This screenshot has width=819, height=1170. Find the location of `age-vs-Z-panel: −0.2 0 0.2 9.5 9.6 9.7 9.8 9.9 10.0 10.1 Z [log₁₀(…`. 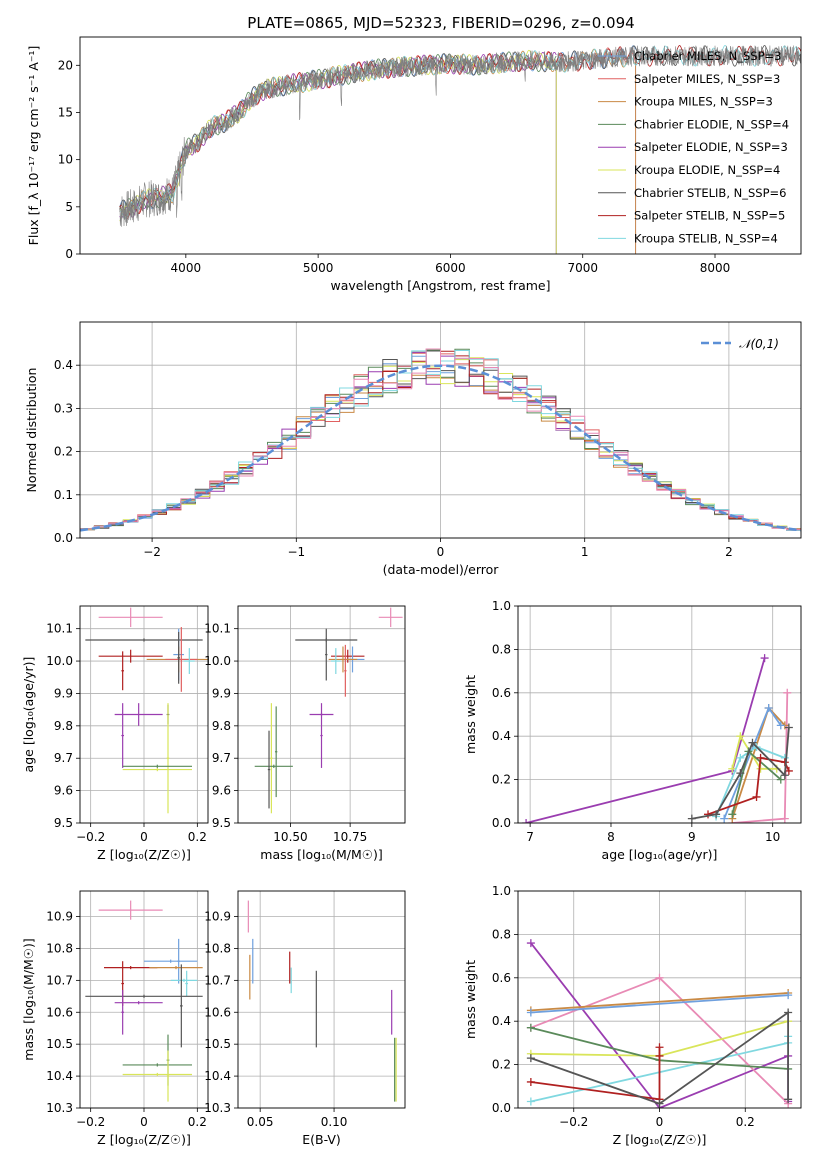

age-vs-Z-panel: −0.2 0 0.2 9.5 9.6 9.7 9.8 9.9 10.0 10.1 Z [log₁₀(… is located at coordinates (115, 733).